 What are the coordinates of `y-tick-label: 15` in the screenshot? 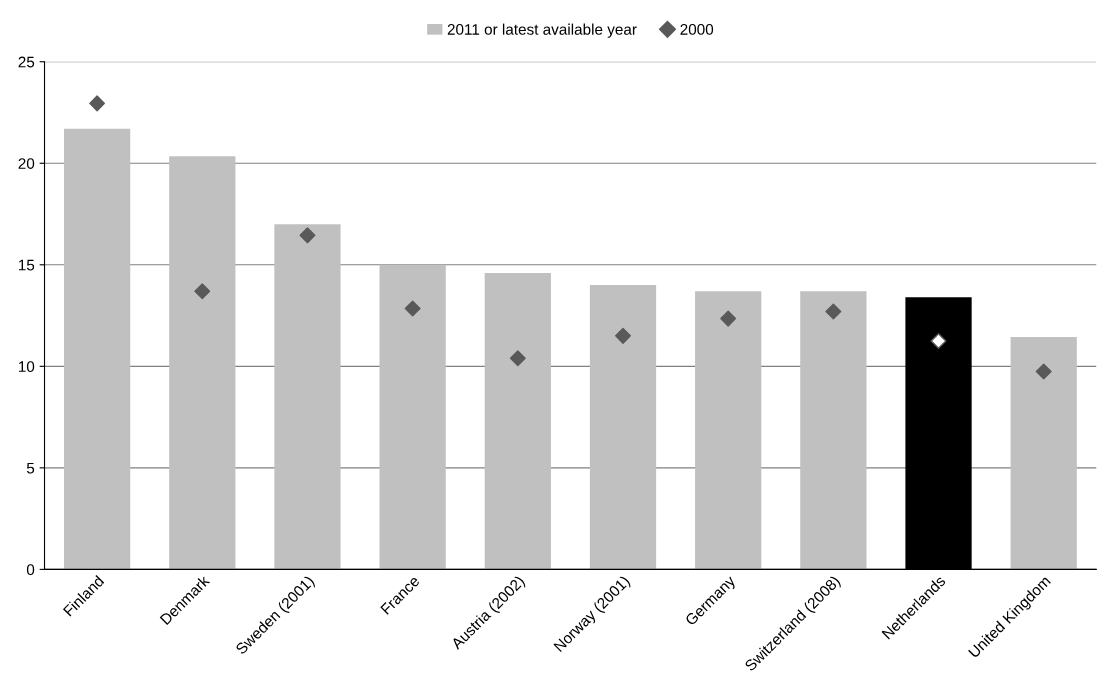 It's located at (26, 265).